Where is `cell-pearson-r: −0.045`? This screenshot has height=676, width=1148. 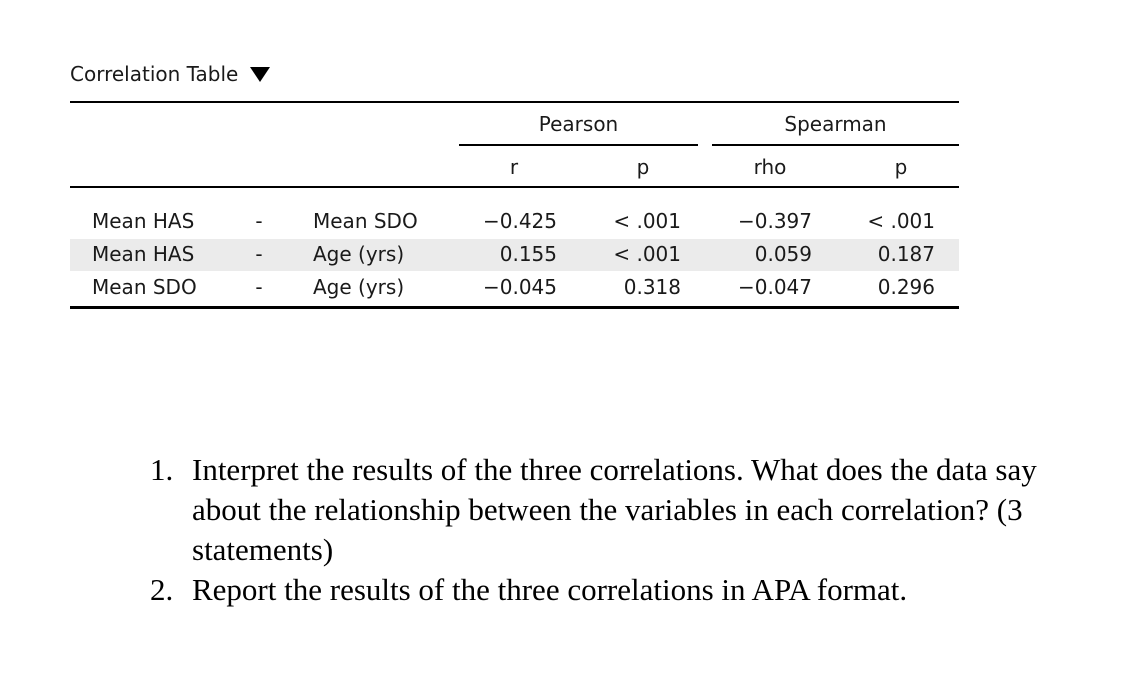 cell-pearson-r: −0.045 is located at coordinates (519, 287).